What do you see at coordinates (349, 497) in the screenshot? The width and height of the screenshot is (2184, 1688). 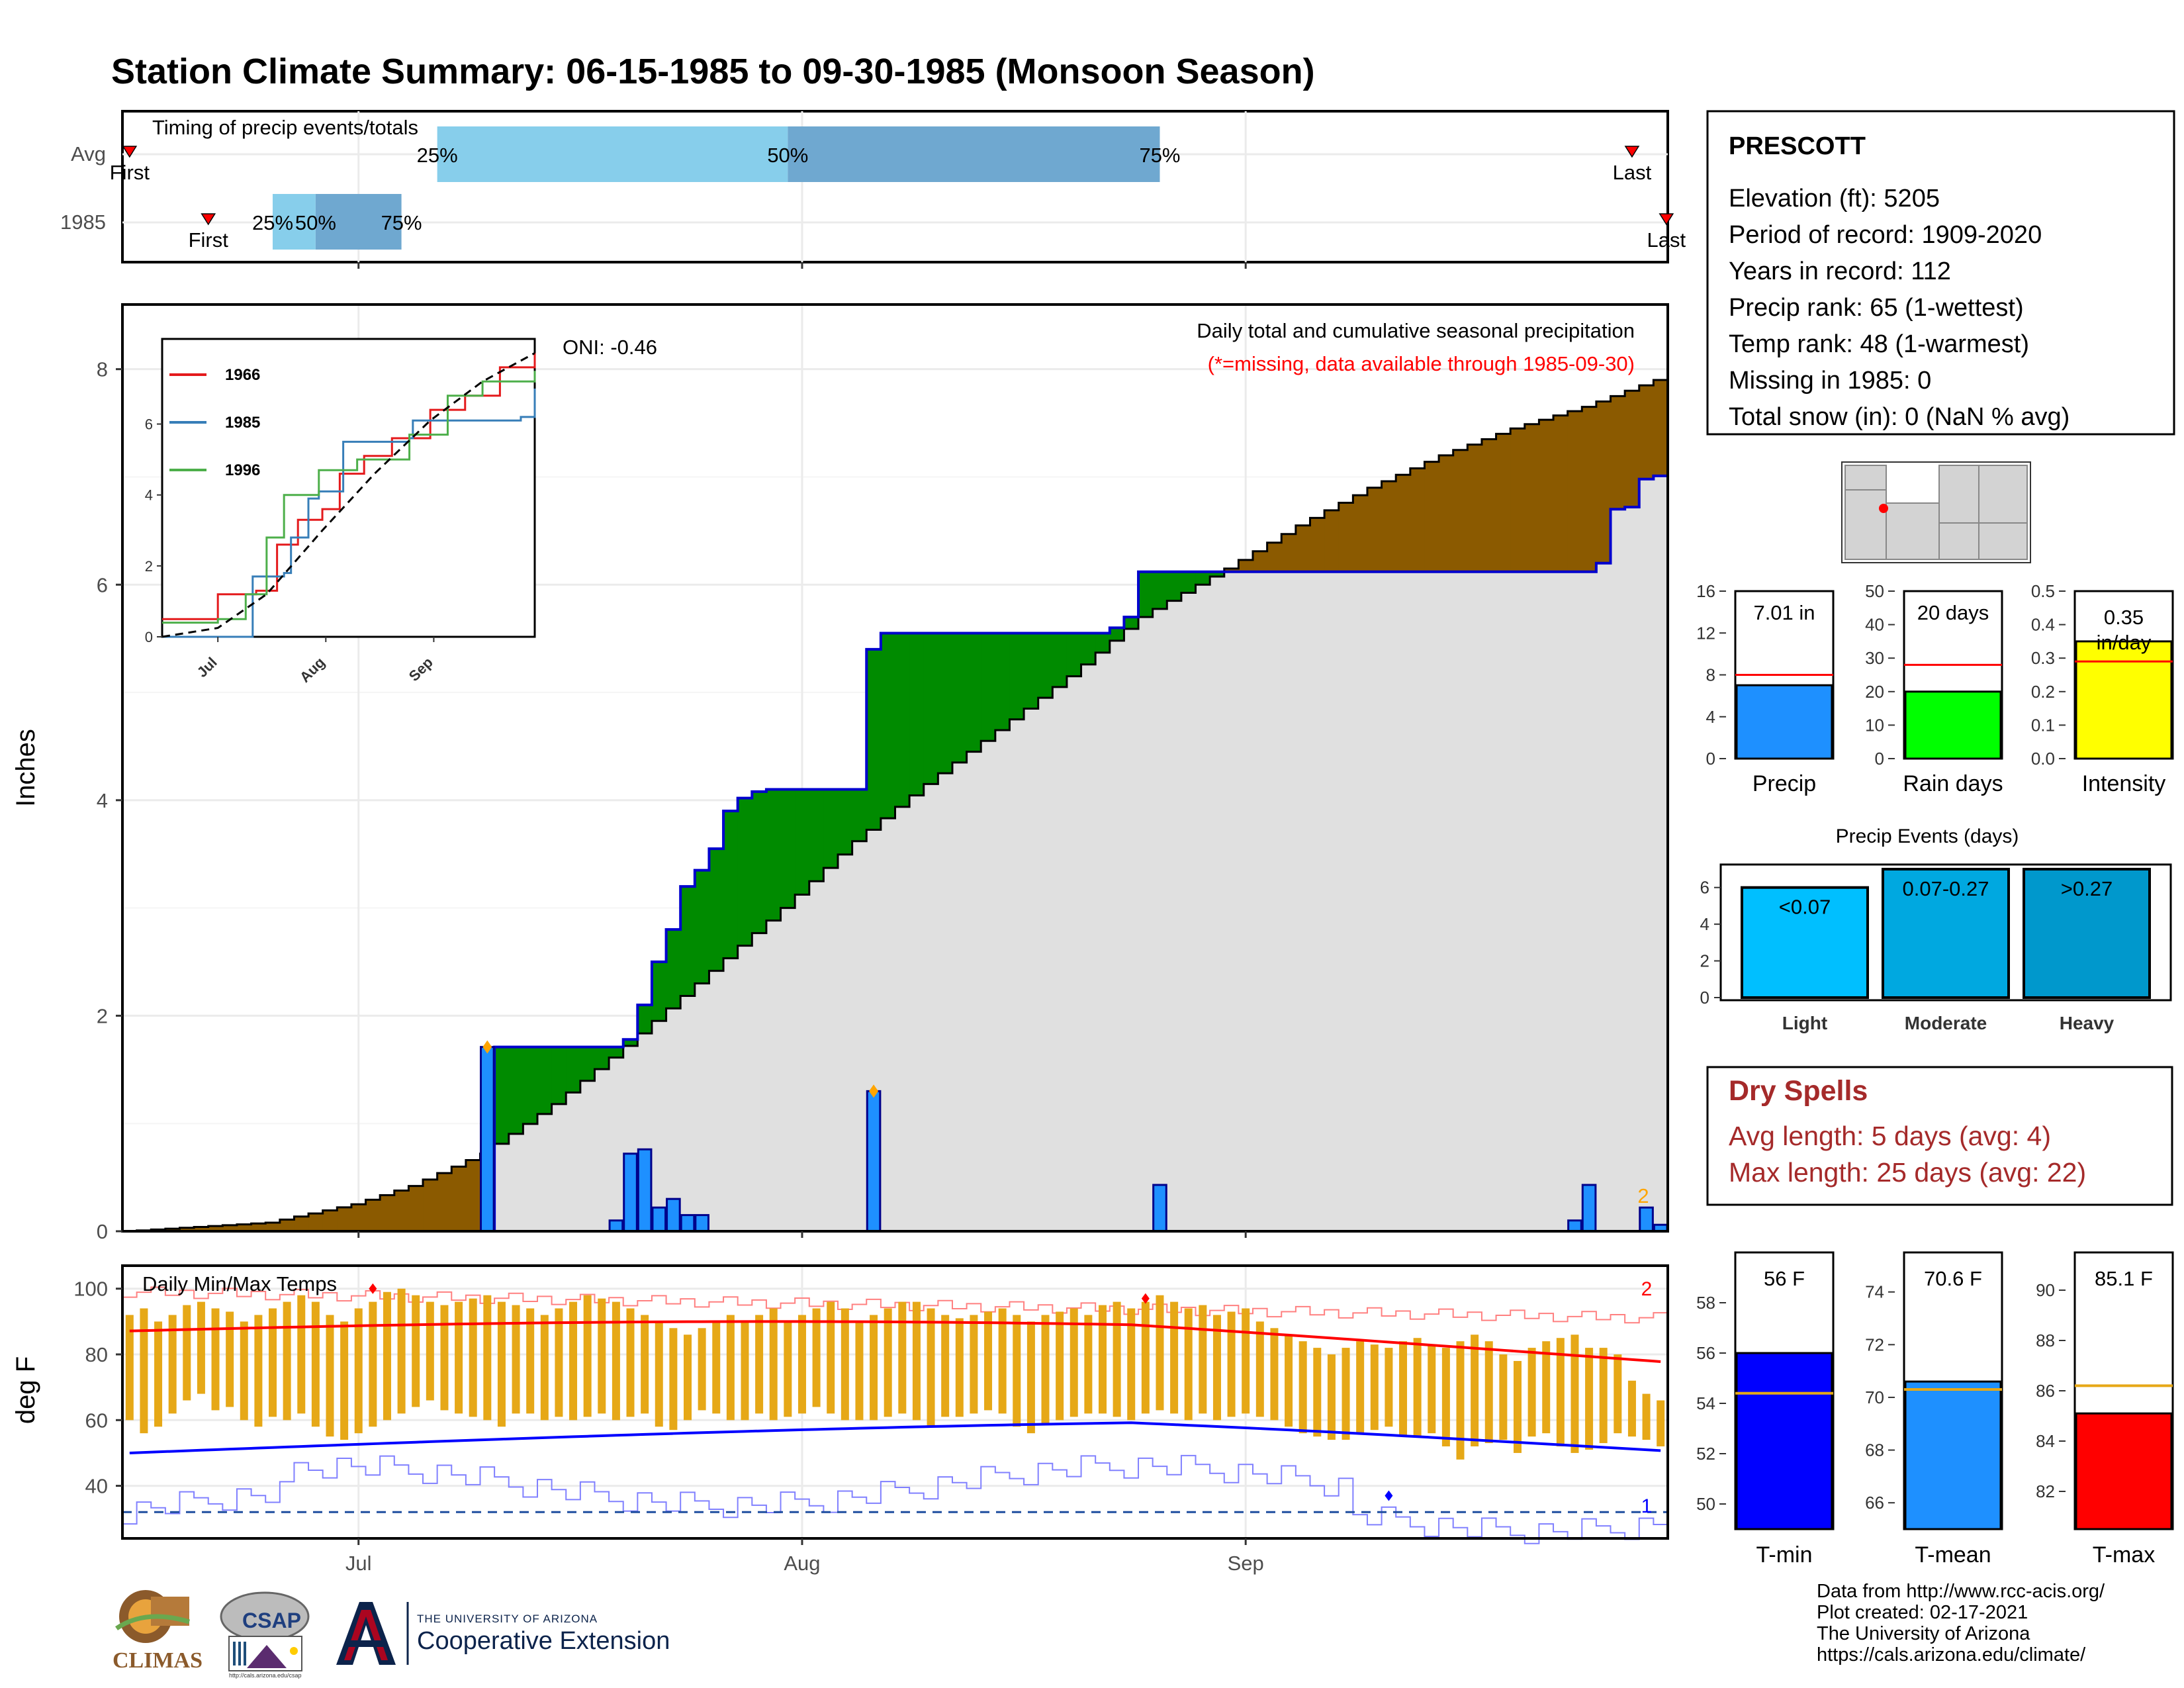 I see `inset-series-1996` at bounding box center [349, 497].